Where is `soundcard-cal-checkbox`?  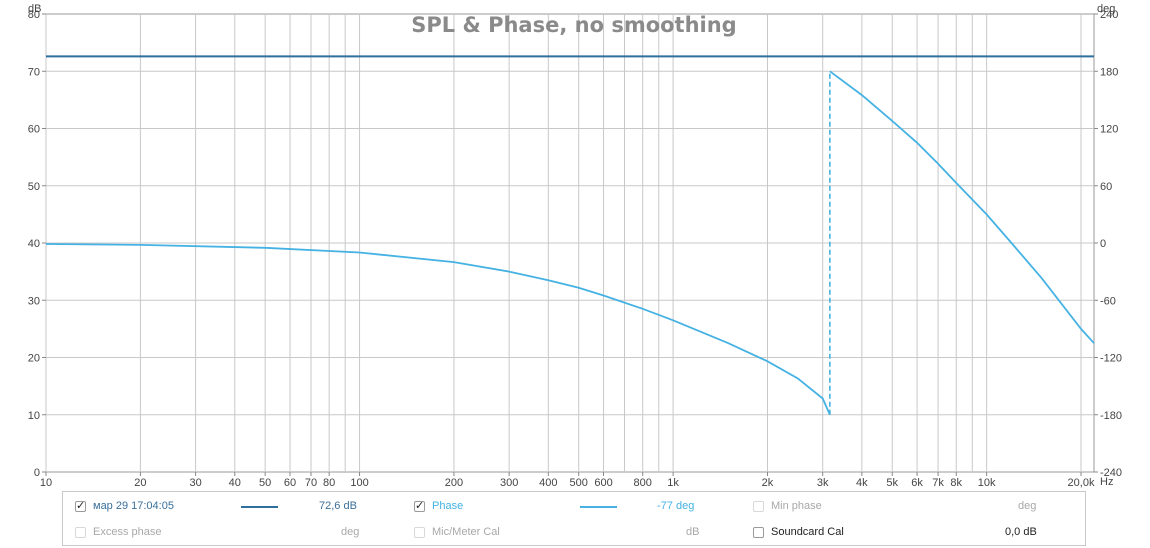 soundcard-cal-checkbox is located at coordinates (758, 532).